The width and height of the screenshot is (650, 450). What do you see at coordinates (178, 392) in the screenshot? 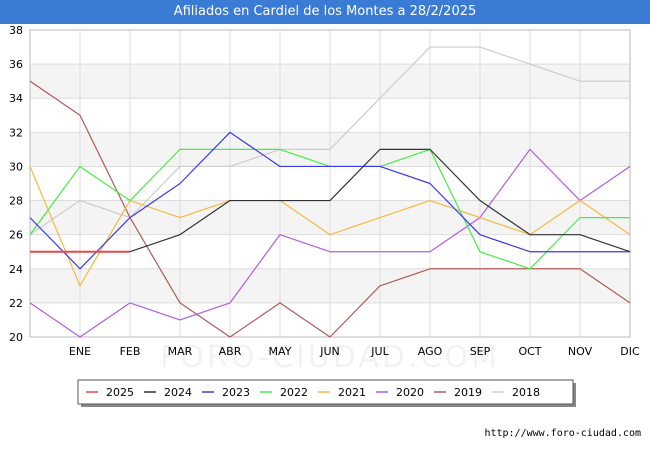
I see `legend-label-2024: 2024` at bounding box center [178, 392].